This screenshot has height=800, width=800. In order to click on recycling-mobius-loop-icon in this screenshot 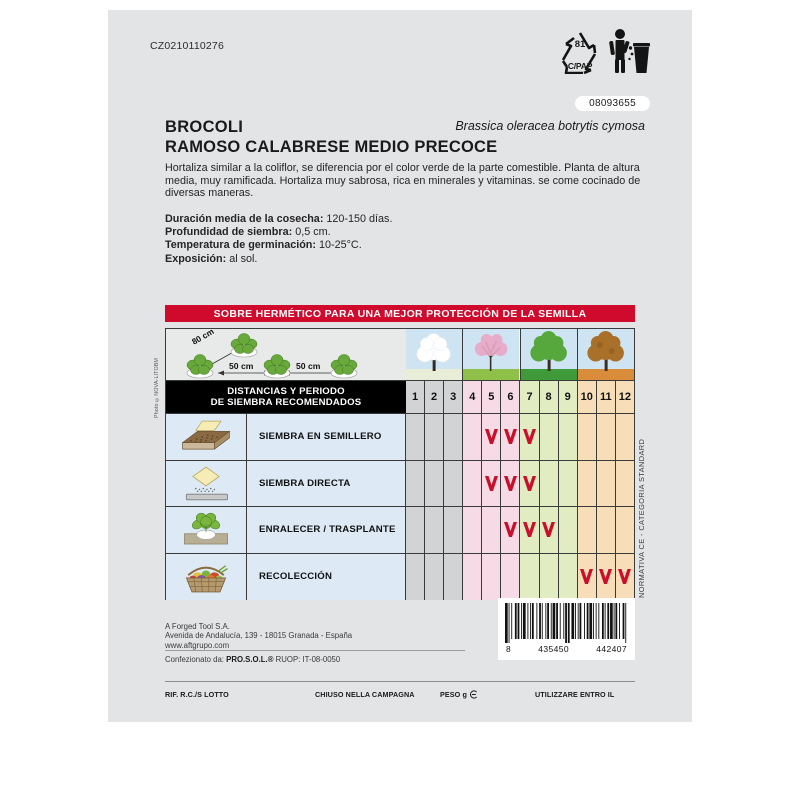, I will do `click(580, 51)`.